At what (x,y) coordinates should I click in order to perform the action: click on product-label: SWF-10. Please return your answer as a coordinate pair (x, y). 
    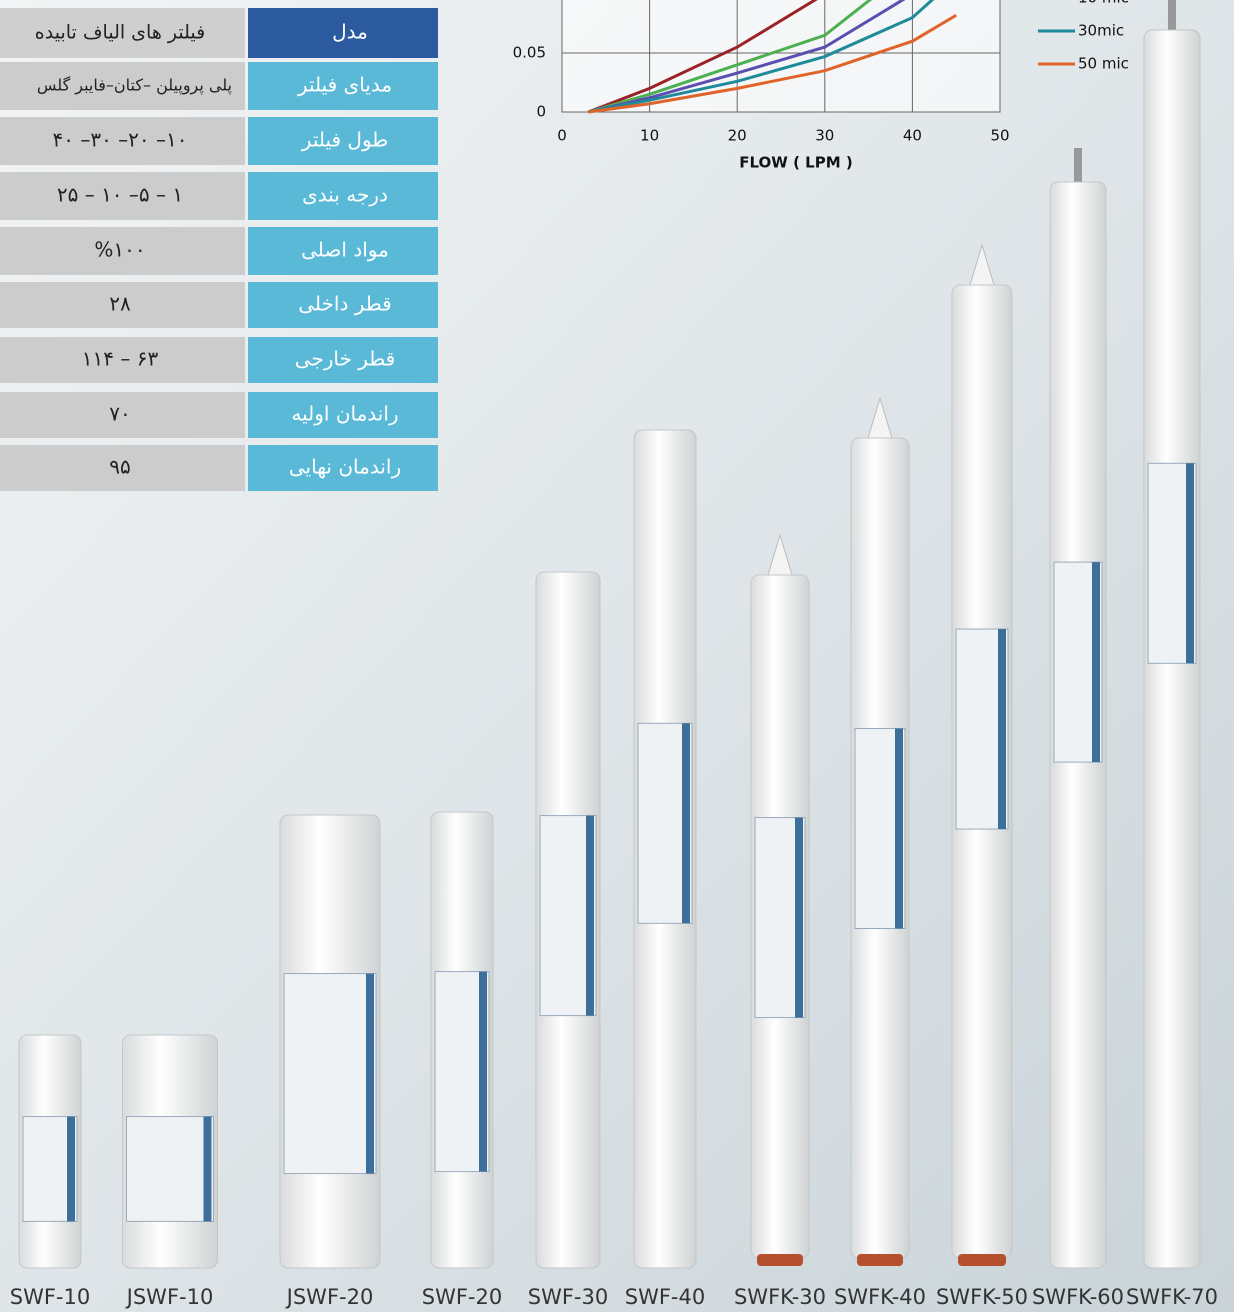
    Looking at the image, I should click on (50, 1297).